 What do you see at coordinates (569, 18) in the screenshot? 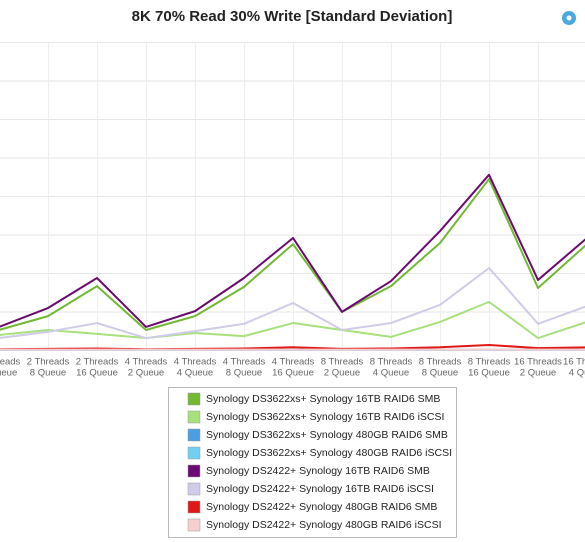
I see `menu-icon-dot` at bounding box center [569, 18].